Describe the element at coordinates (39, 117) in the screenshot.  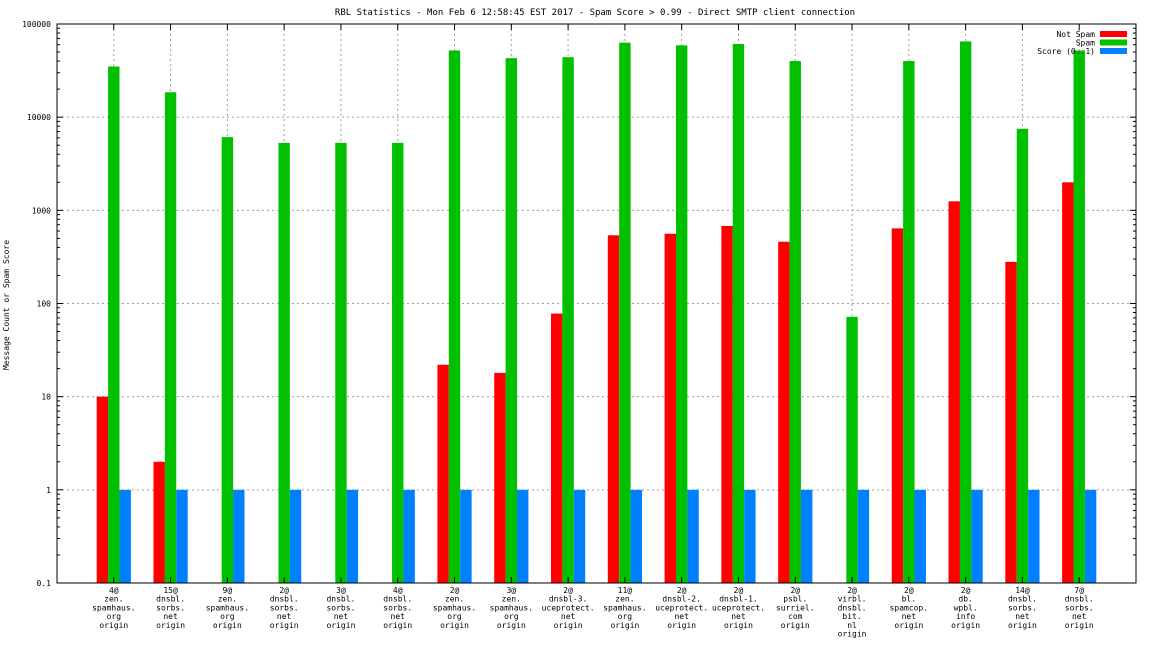
I see `y-tick-label: 10000` at that location.